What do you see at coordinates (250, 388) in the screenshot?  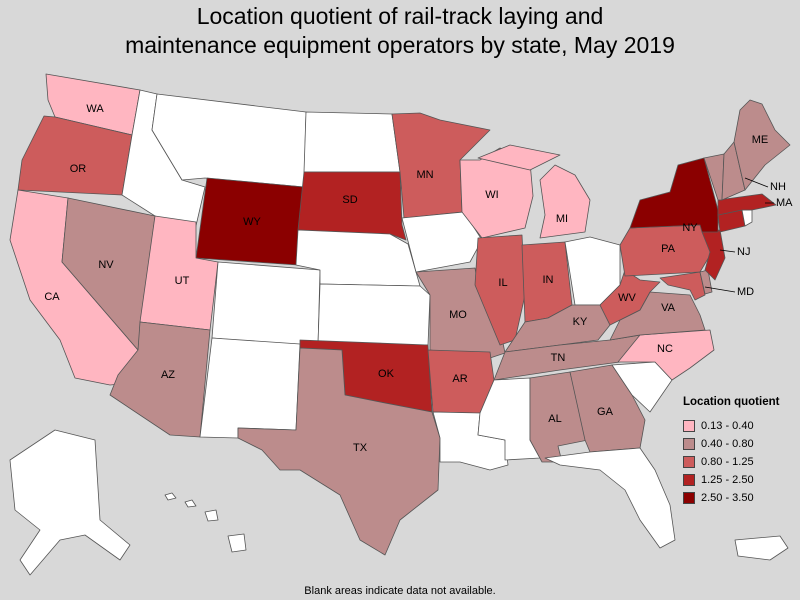 I see `state-nm` at bounding box center [250, 388].